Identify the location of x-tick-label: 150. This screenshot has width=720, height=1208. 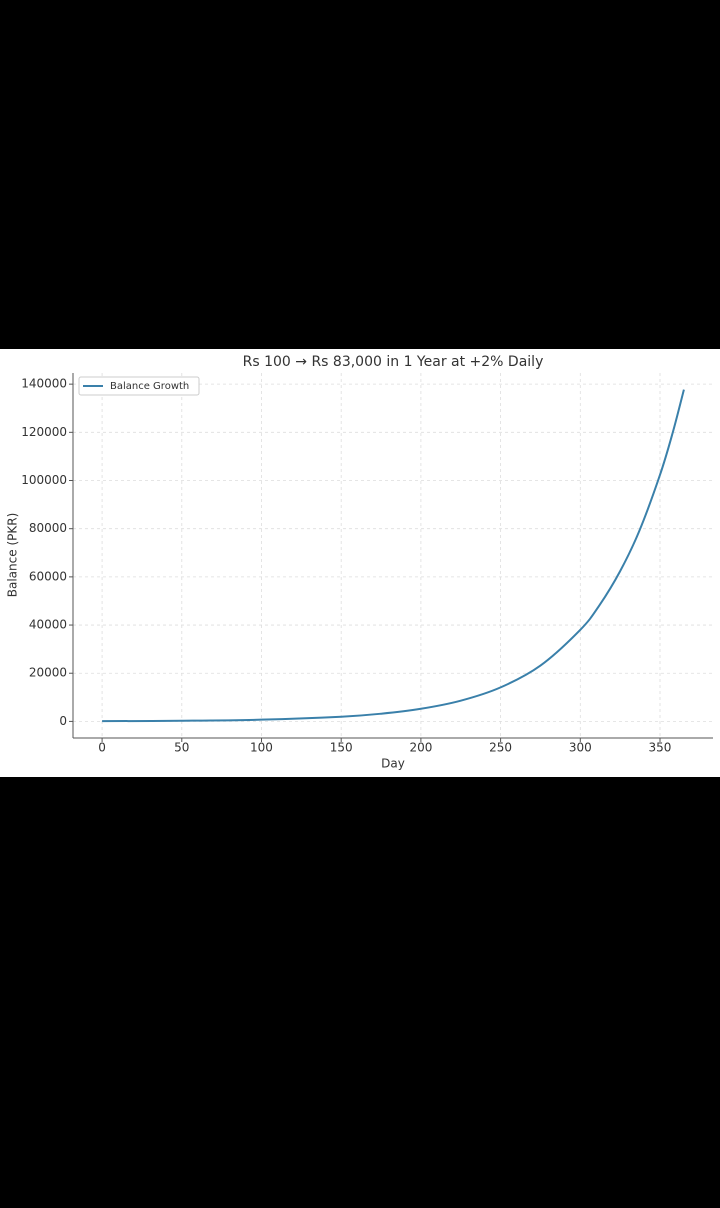
(341, 748).